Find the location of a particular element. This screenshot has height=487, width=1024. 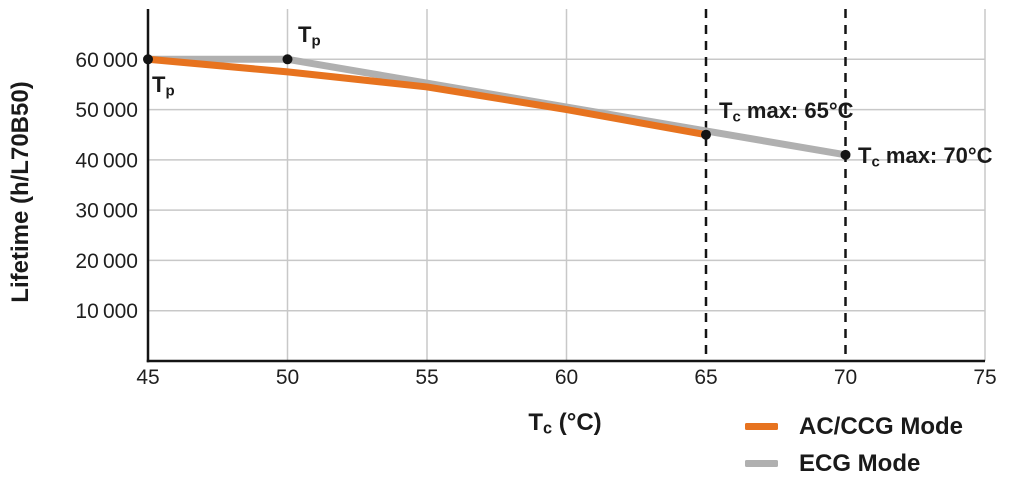

legend-label-ecg-mode: ECG Mode is located at coordinates (860, 463).